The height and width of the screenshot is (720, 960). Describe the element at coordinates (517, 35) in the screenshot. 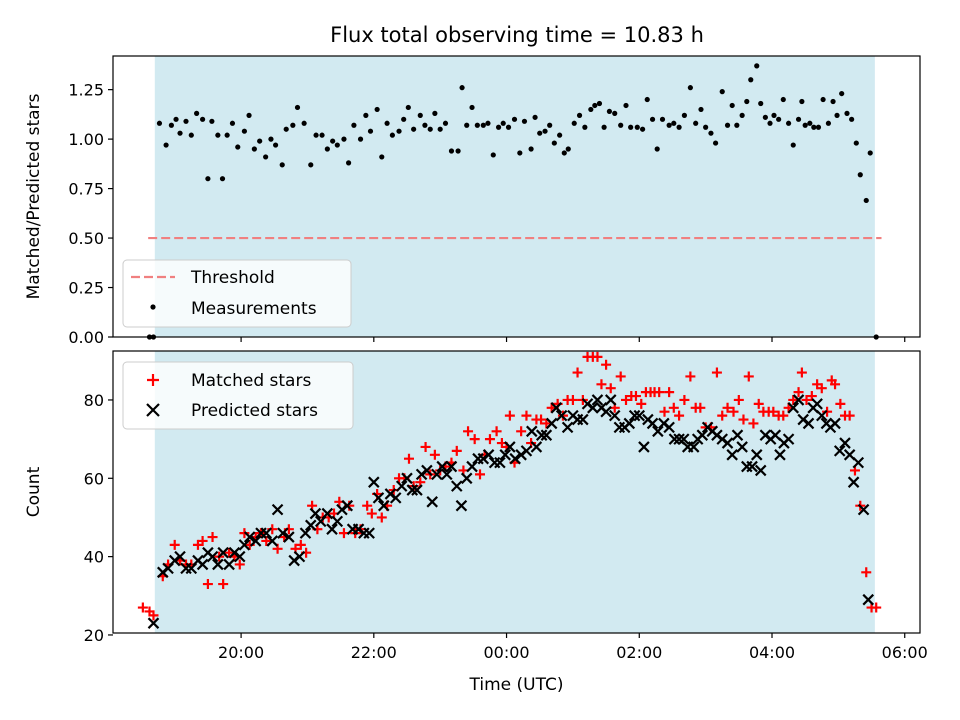

I see `figure-title: Flux total observing time = 10.83 h` at that location.